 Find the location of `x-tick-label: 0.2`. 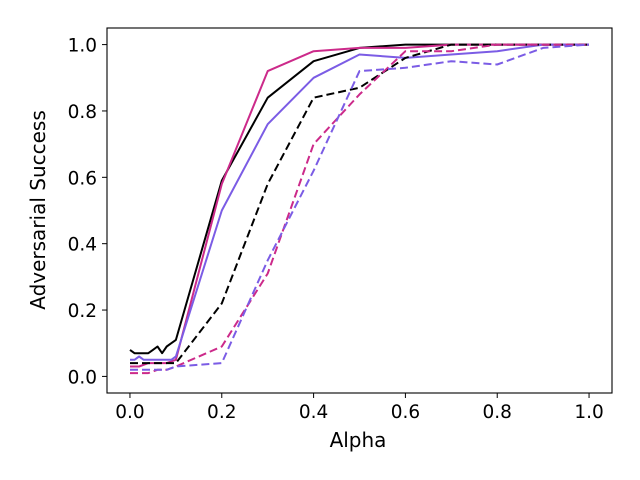

x-tick-label: 0.2 is located at coordinates (221, 412).